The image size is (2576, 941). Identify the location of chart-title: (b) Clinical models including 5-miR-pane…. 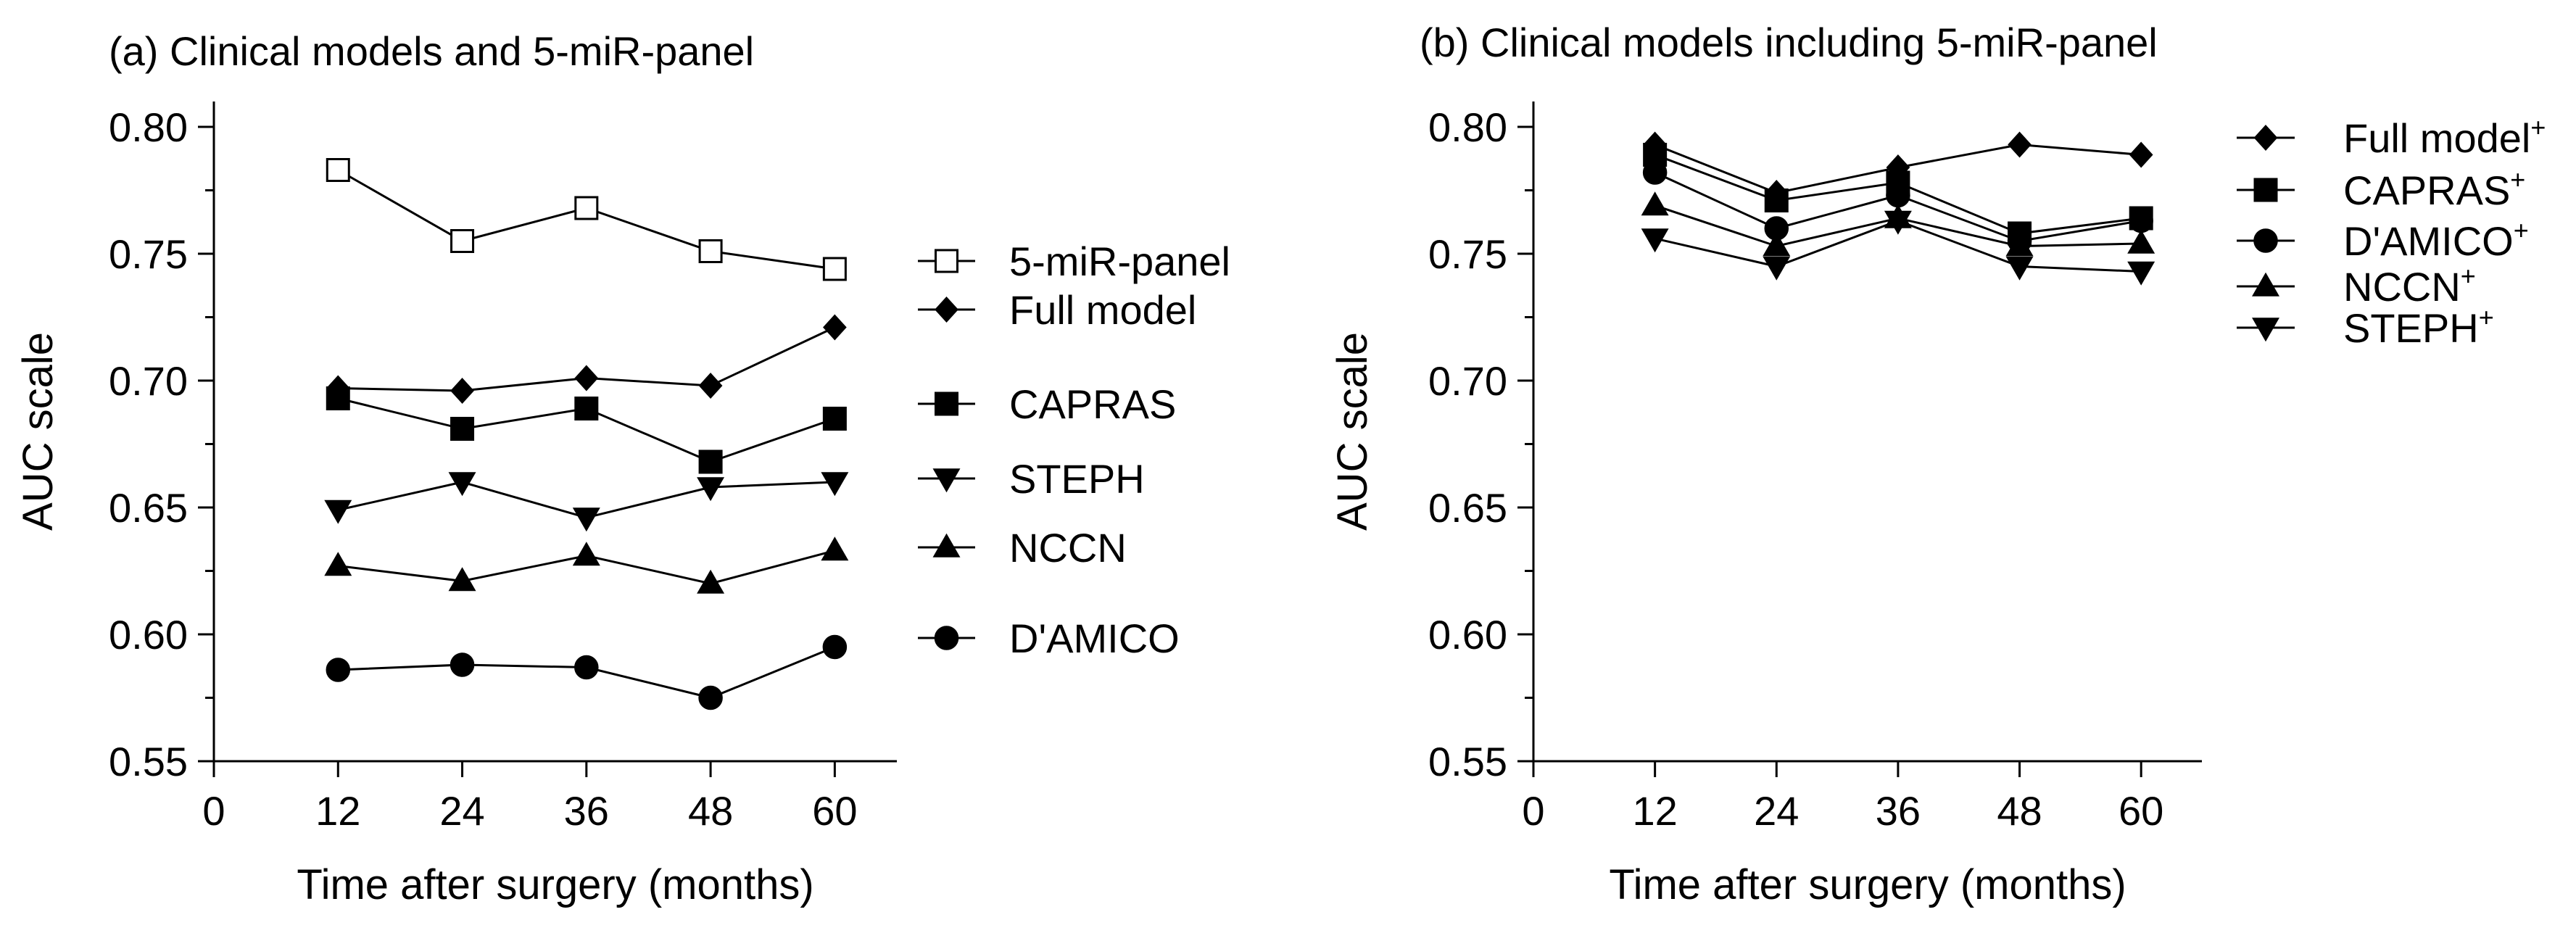
(1789, 42).